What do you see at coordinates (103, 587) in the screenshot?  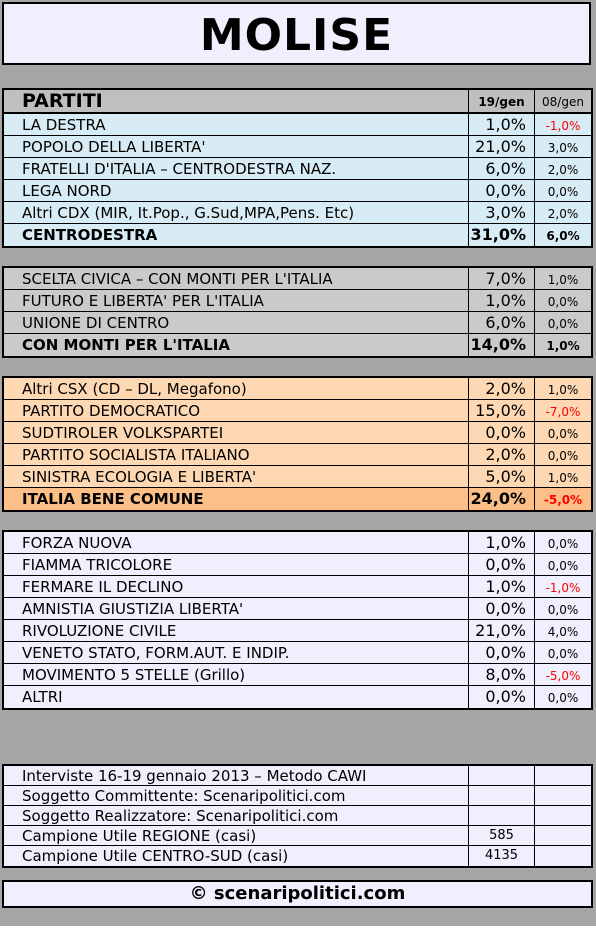 I see `party-name: FERMARE IL DECLINO` at bounding box center [103, 587].